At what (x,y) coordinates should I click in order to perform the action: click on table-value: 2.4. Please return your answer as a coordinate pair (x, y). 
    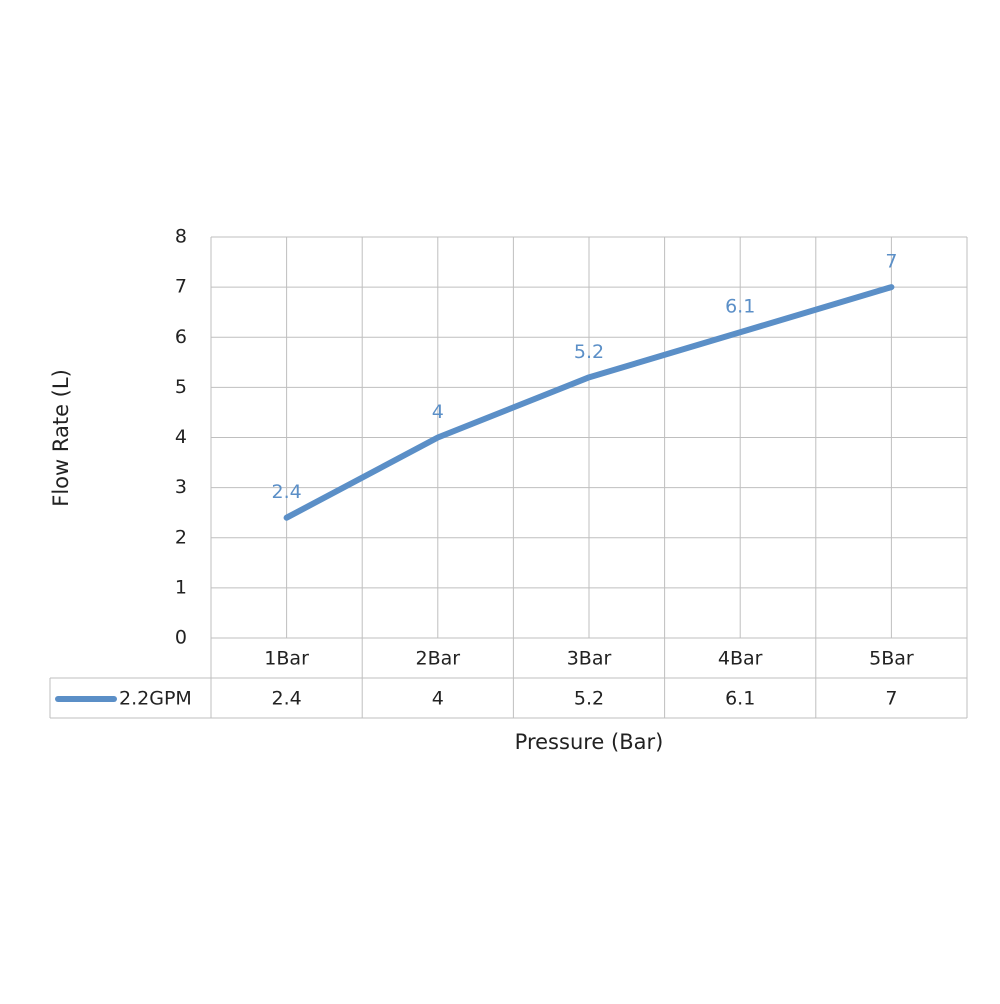
    Looking at the image, I should click on (286, 699).